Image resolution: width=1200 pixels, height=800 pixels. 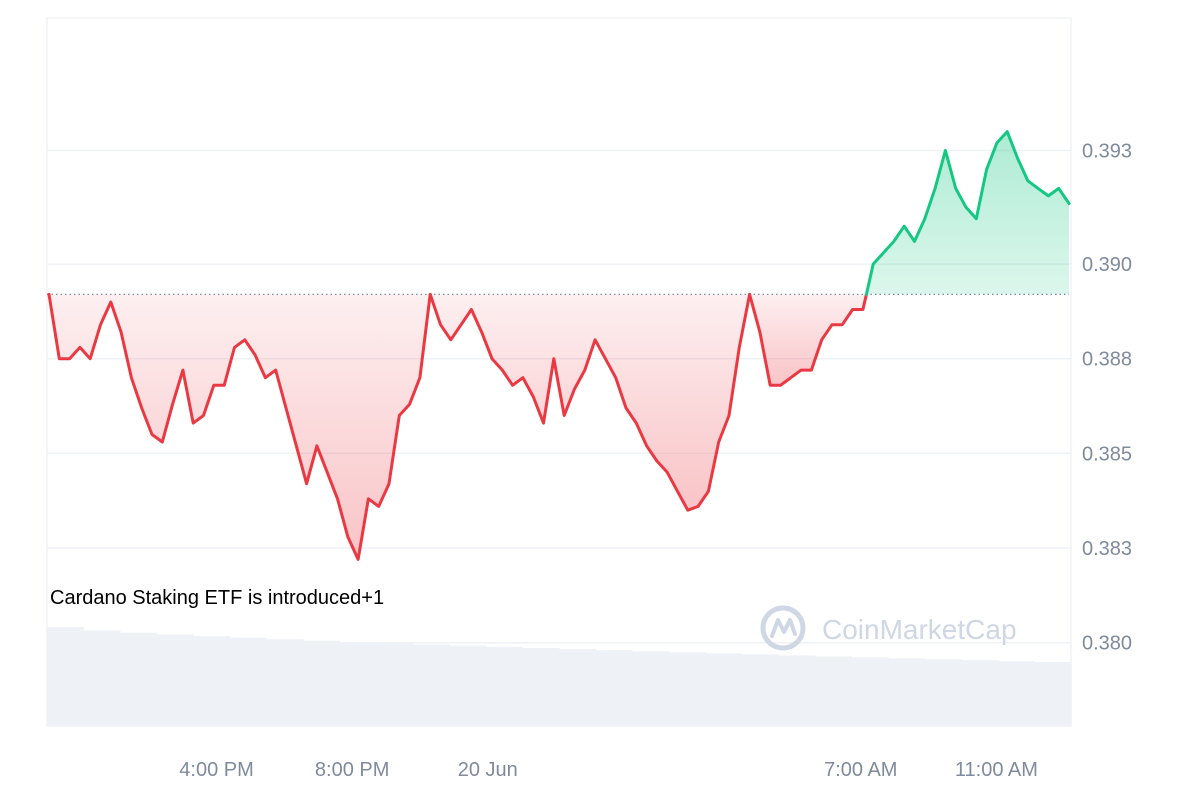 I want to click on y-tick-label: 0.380, so click(x=1107, y=644).